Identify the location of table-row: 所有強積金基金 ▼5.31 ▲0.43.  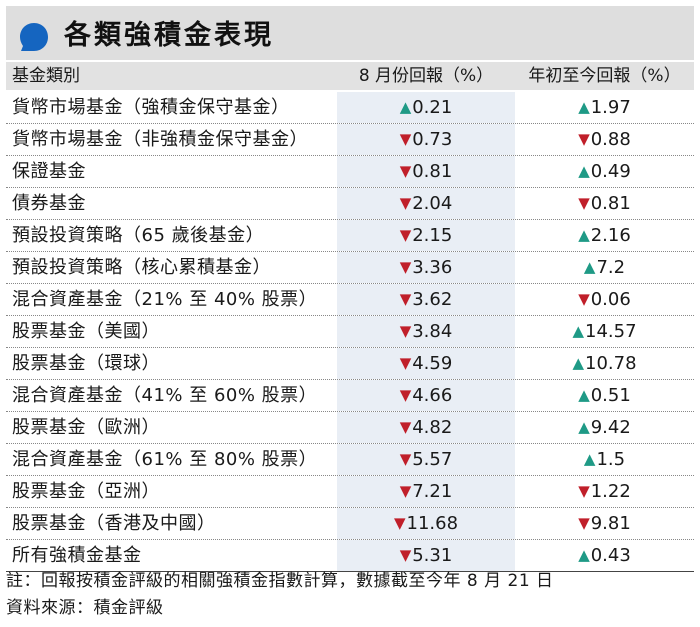
(350, 556).